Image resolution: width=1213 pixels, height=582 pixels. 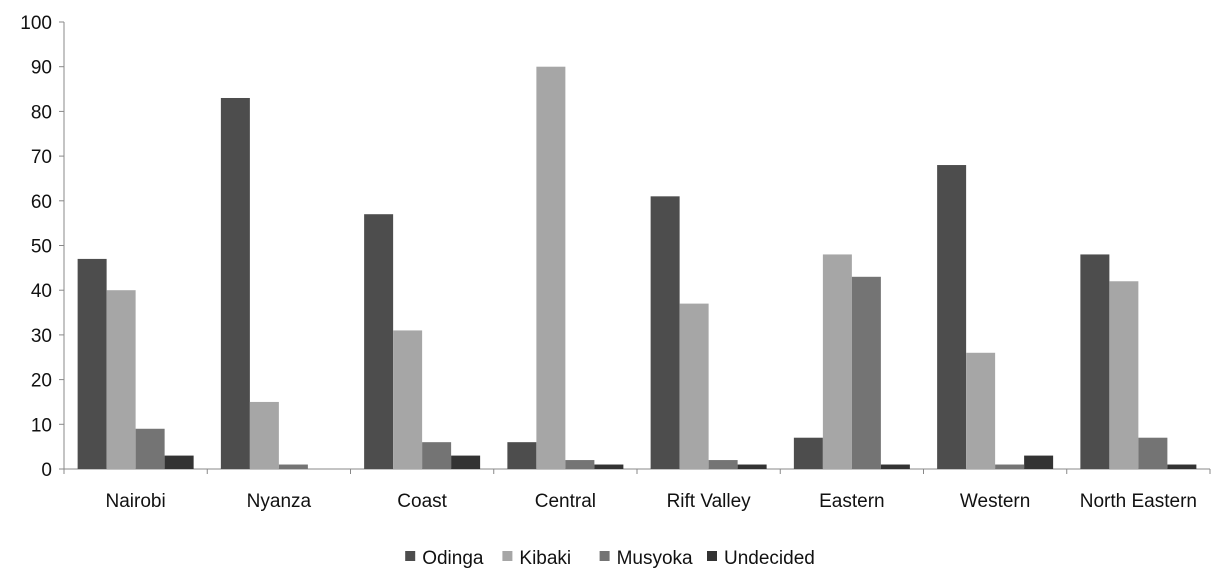 What do you see at coordinates (293, 466) in the screenshot?
I see `bar-musyoka-nyanza` at bounding box center [293, 466].